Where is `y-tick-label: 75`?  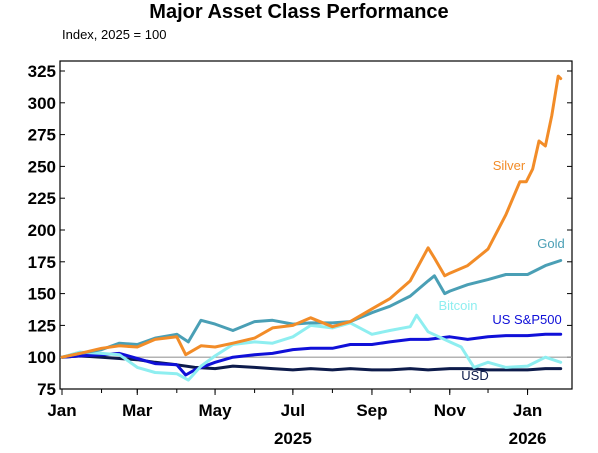 y-tick-label: 75 is located at coordinates (46, 389).